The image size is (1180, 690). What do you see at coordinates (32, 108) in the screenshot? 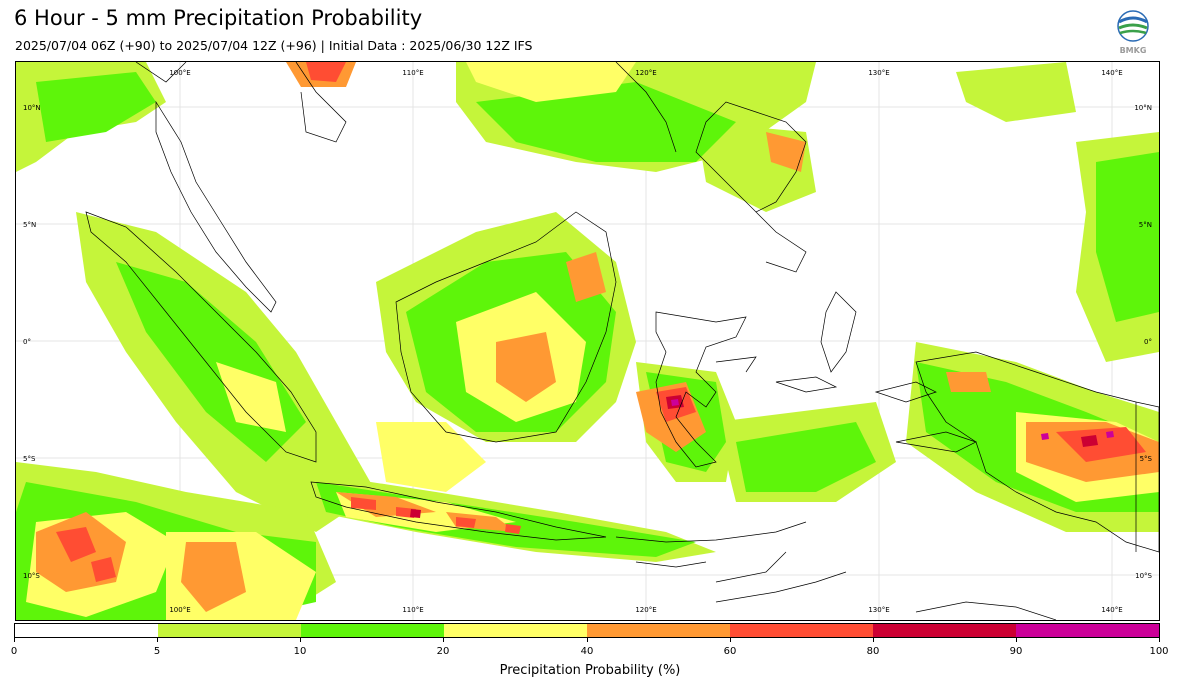
I see `lat-label-left: 10°N` at bounding box center [32, 108].